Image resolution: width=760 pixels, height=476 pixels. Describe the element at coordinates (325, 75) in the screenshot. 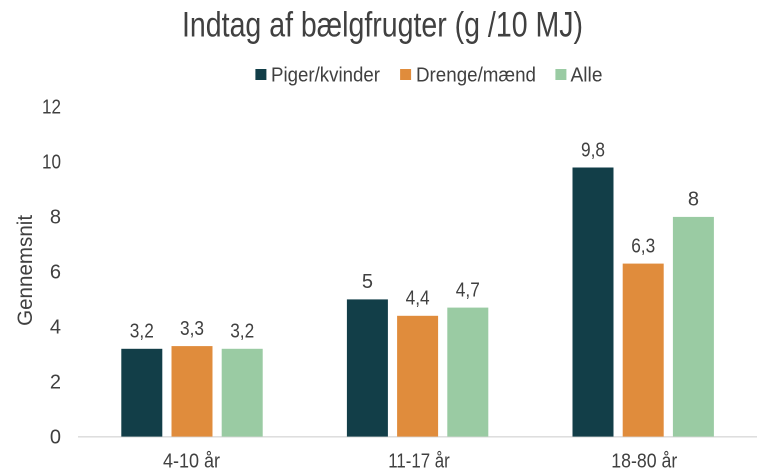

I see `svg-text: Piger/kvinder` at that location.